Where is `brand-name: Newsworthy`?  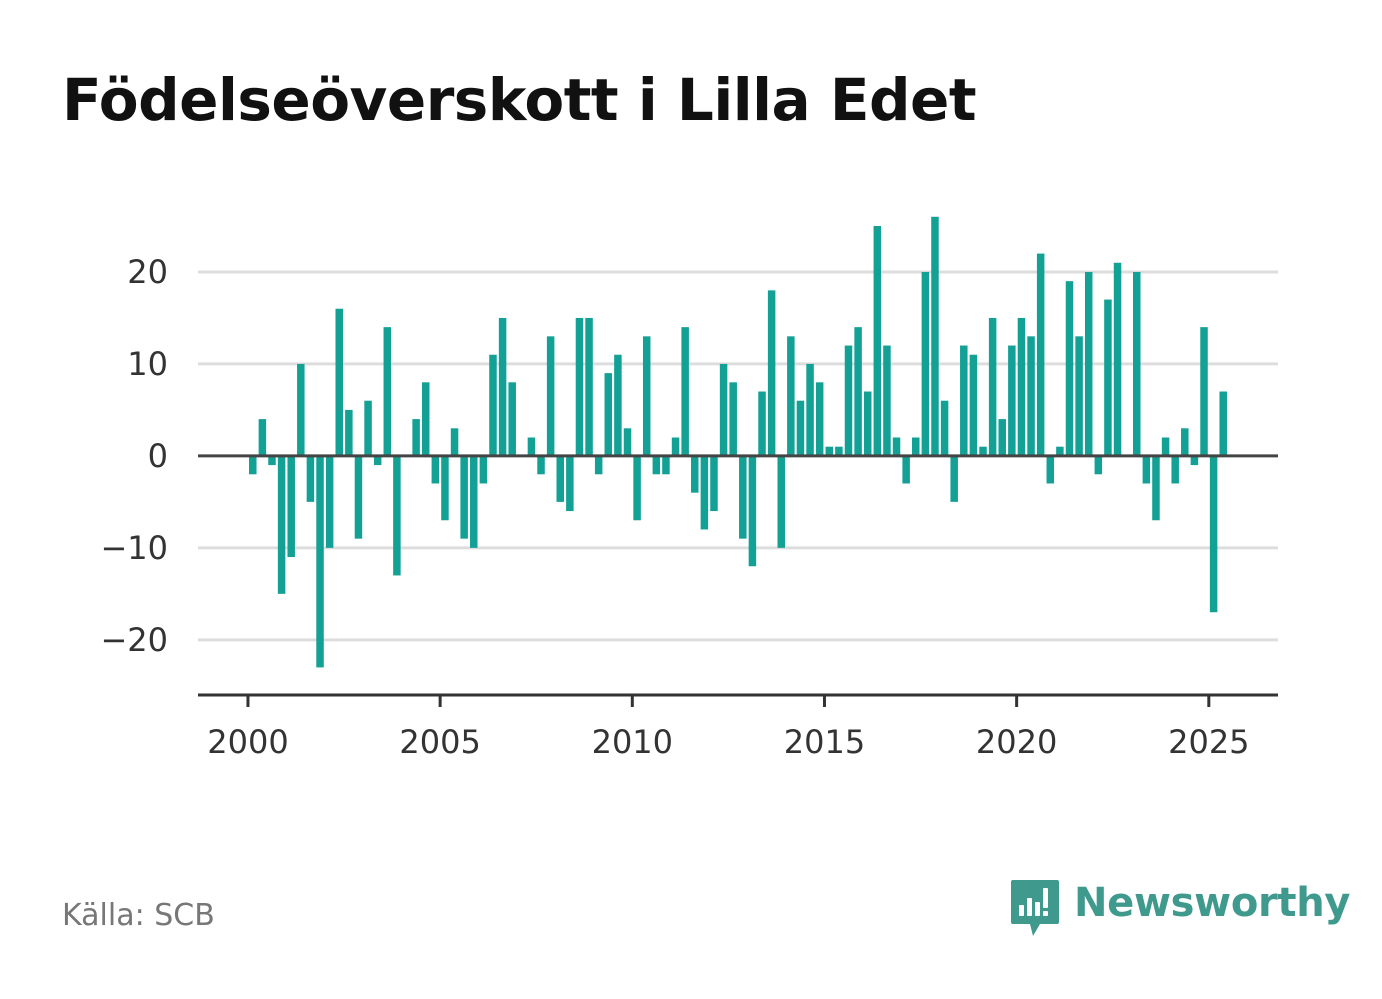 brand-name: Newsworthy is located at coordinates (1212, 903).